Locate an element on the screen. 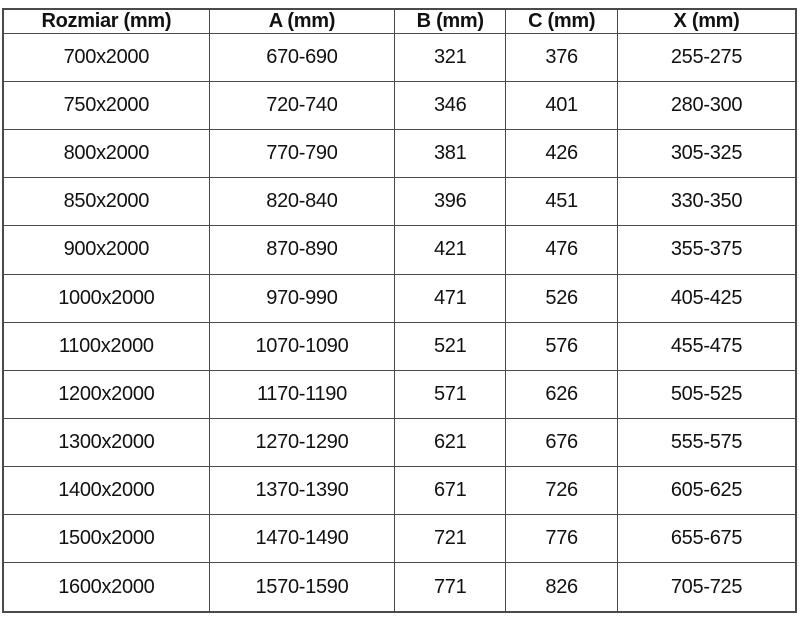 This screenshot has width=800, height=624. table-cell: 1470-1490 is located at coordinates (302, 539).